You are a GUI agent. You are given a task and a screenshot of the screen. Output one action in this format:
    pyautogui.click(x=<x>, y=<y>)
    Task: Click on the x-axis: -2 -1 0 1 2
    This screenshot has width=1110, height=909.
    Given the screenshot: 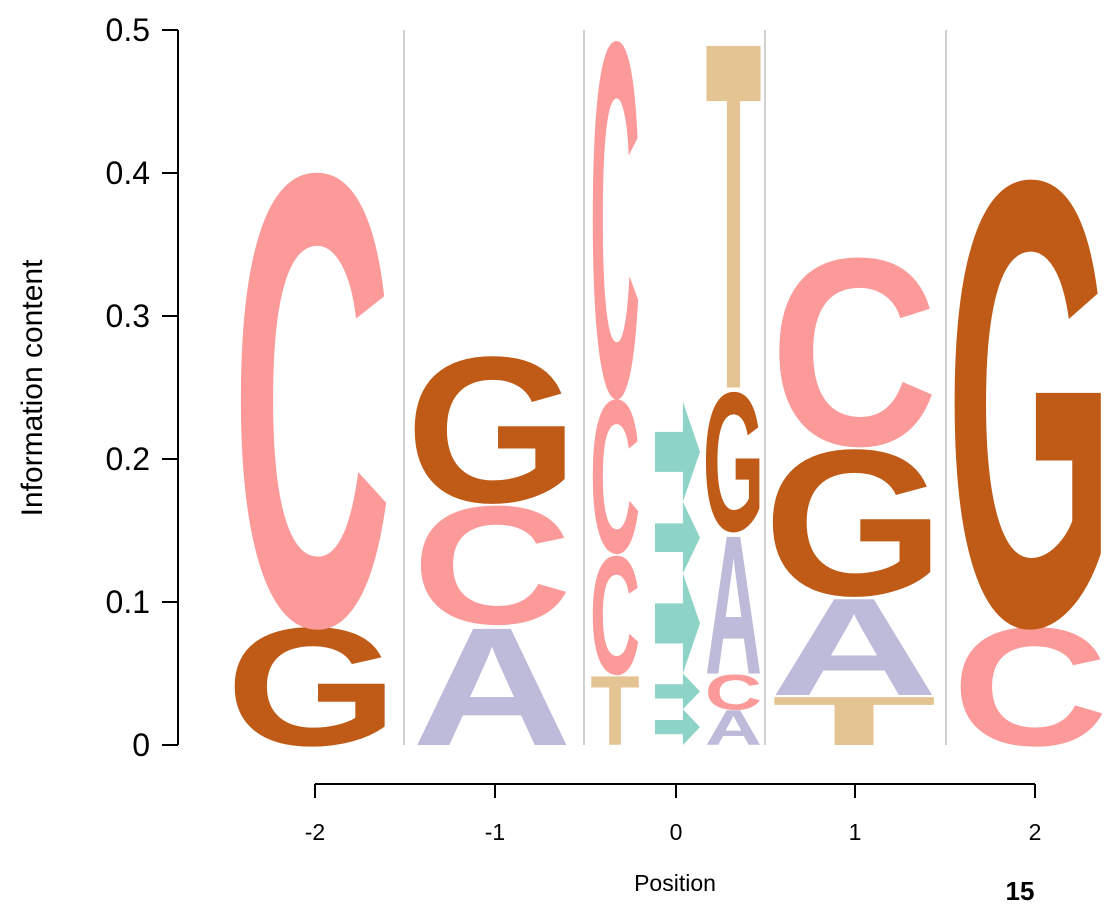 What is the action you would take?
    pyautogui.click(x=673, y=814)
    